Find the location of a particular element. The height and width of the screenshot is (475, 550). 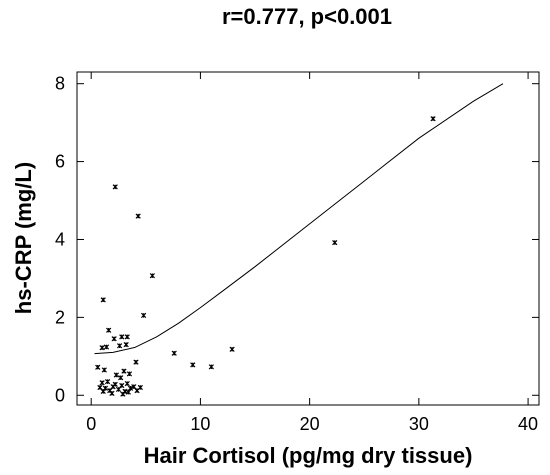

y-tick-label: 2 is located at coordinates (60, 317).